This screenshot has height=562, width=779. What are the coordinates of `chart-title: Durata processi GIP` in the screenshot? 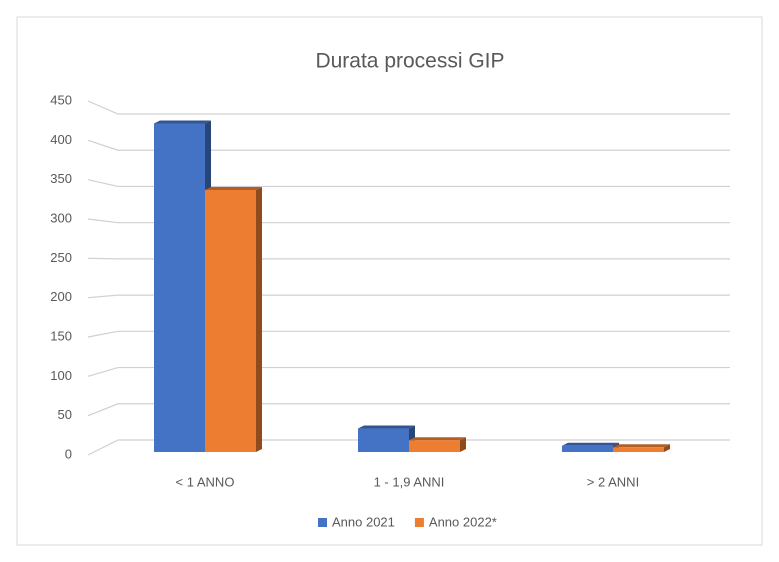 It's located at (409, 61).